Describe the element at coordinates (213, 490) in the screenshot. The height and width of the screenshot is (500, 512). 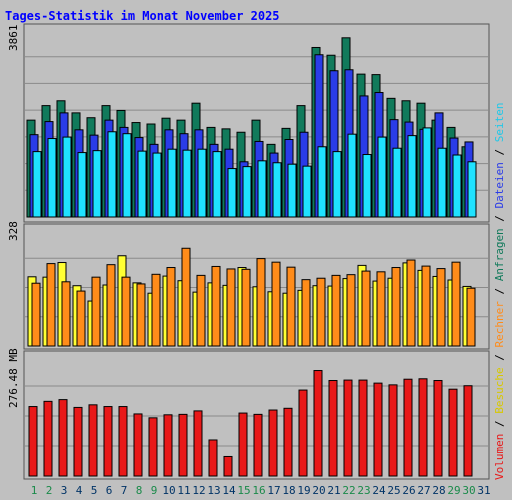
I see `day-label: 13` at that location.